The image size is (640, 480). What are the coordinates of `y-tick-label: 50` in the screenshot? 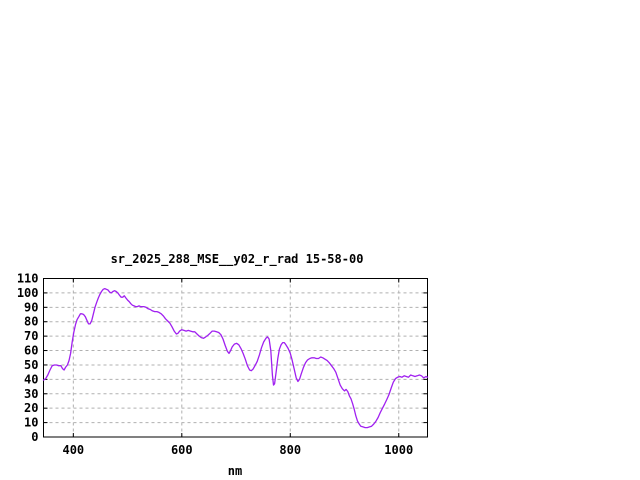 It's located at (31, 365).